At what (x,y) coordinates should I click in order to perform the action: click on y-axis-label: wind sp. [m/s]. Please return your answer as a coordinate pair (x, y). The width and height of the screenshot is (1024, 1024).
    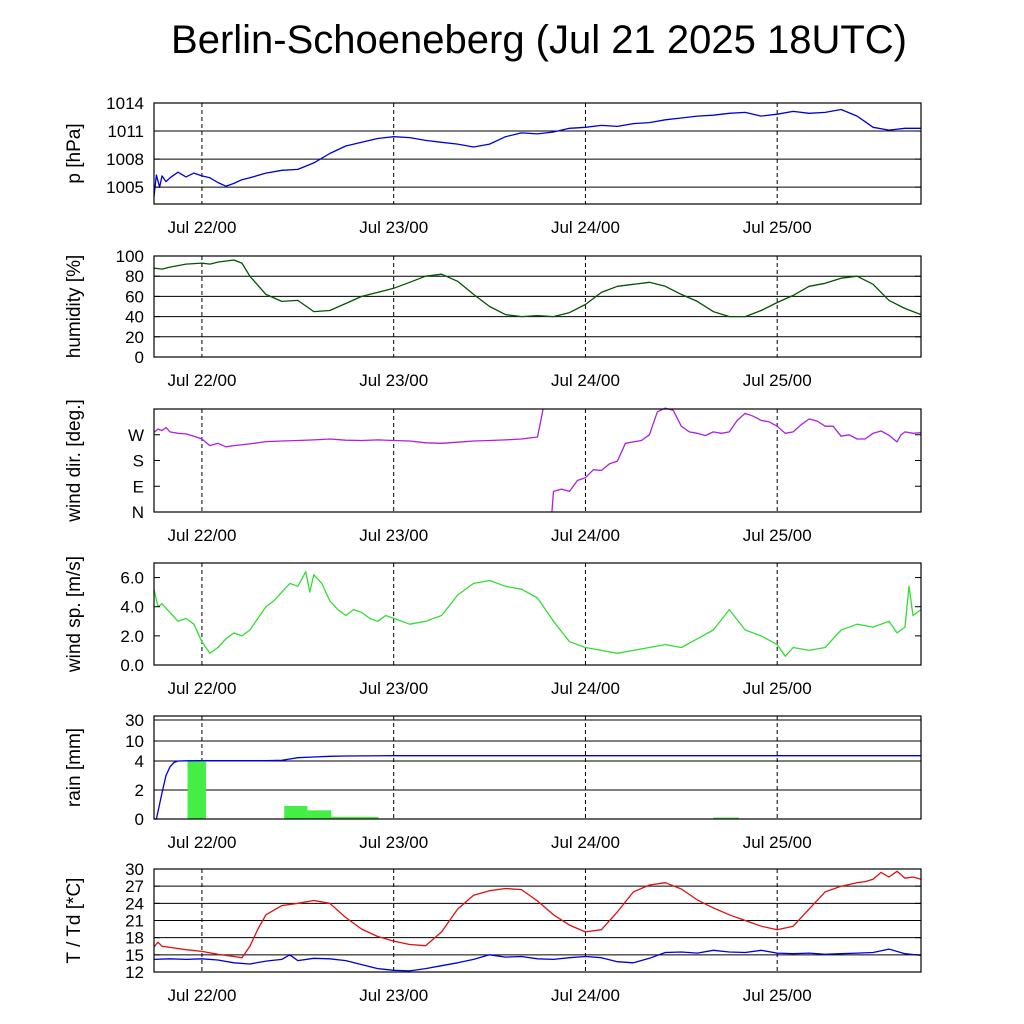
    Looking at the image, I should click on (74, 614).